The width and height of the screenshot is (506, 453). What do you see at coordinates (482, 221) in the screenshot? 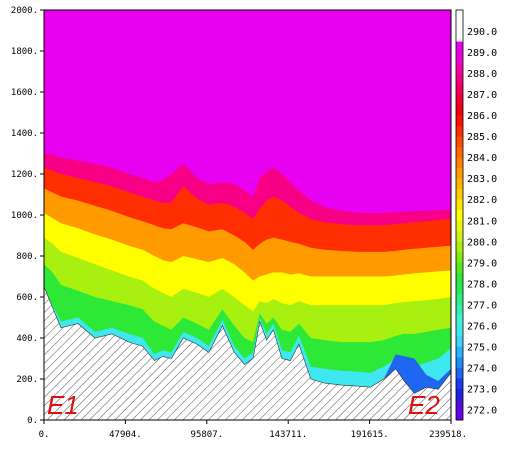
I see `colorbar-tick-label: 281.0` at bounding box center [482, 221].